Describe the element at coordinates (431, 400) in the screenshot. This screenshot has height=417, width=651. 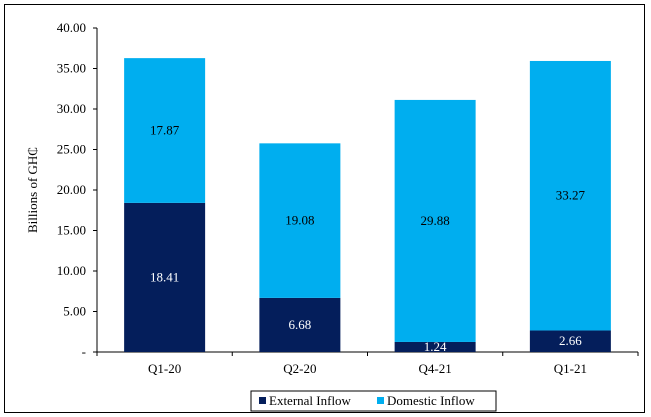
I see `legend-label: Domestic Inflow` at that location.